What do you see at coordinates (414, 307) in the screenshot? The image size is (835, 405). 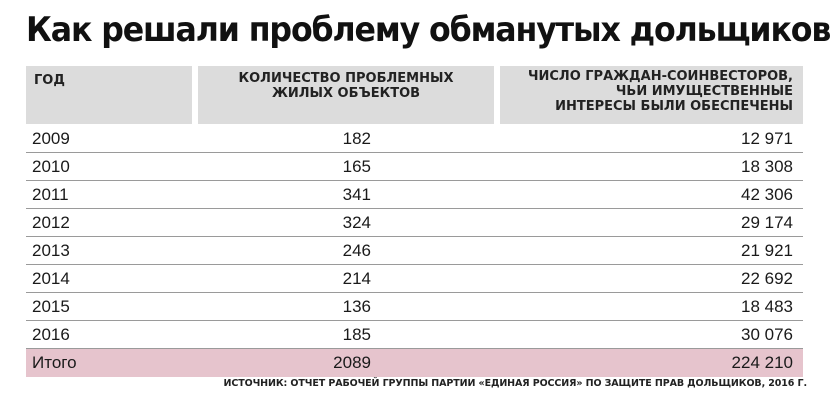 I see `table-row: 2015 136 18 483` at bounding box center [414, 307].